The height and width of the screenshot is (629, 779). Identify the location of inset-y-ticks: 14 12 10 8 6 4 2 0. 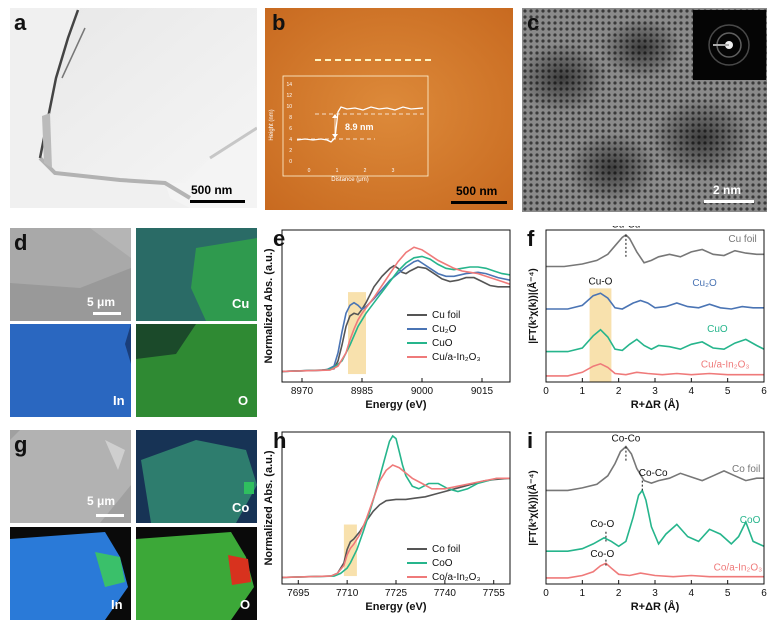
(289, 123).